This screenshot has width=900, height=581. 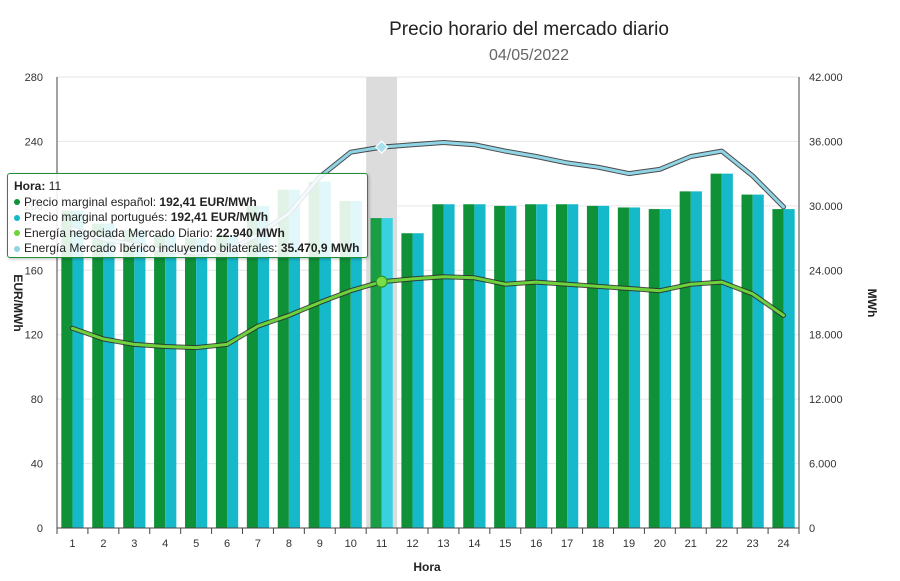 What do you see at coordinates (505, 544) in the screenshot?
I see `x-tick-label: 15` at bounding box center [505, 544].